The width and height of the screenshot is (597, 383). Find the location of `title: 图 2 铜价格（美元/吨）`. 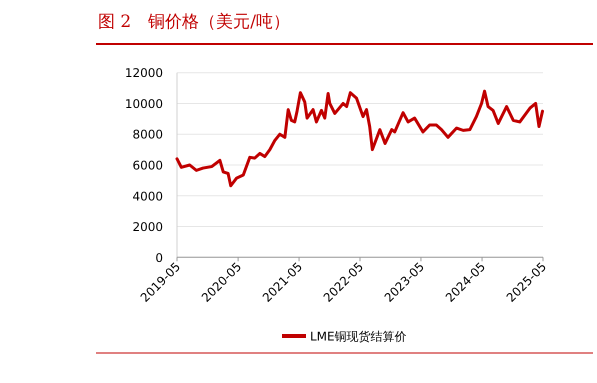

title: 图 2 铜价格（美元/吨） is located at coordinates (194, 22).